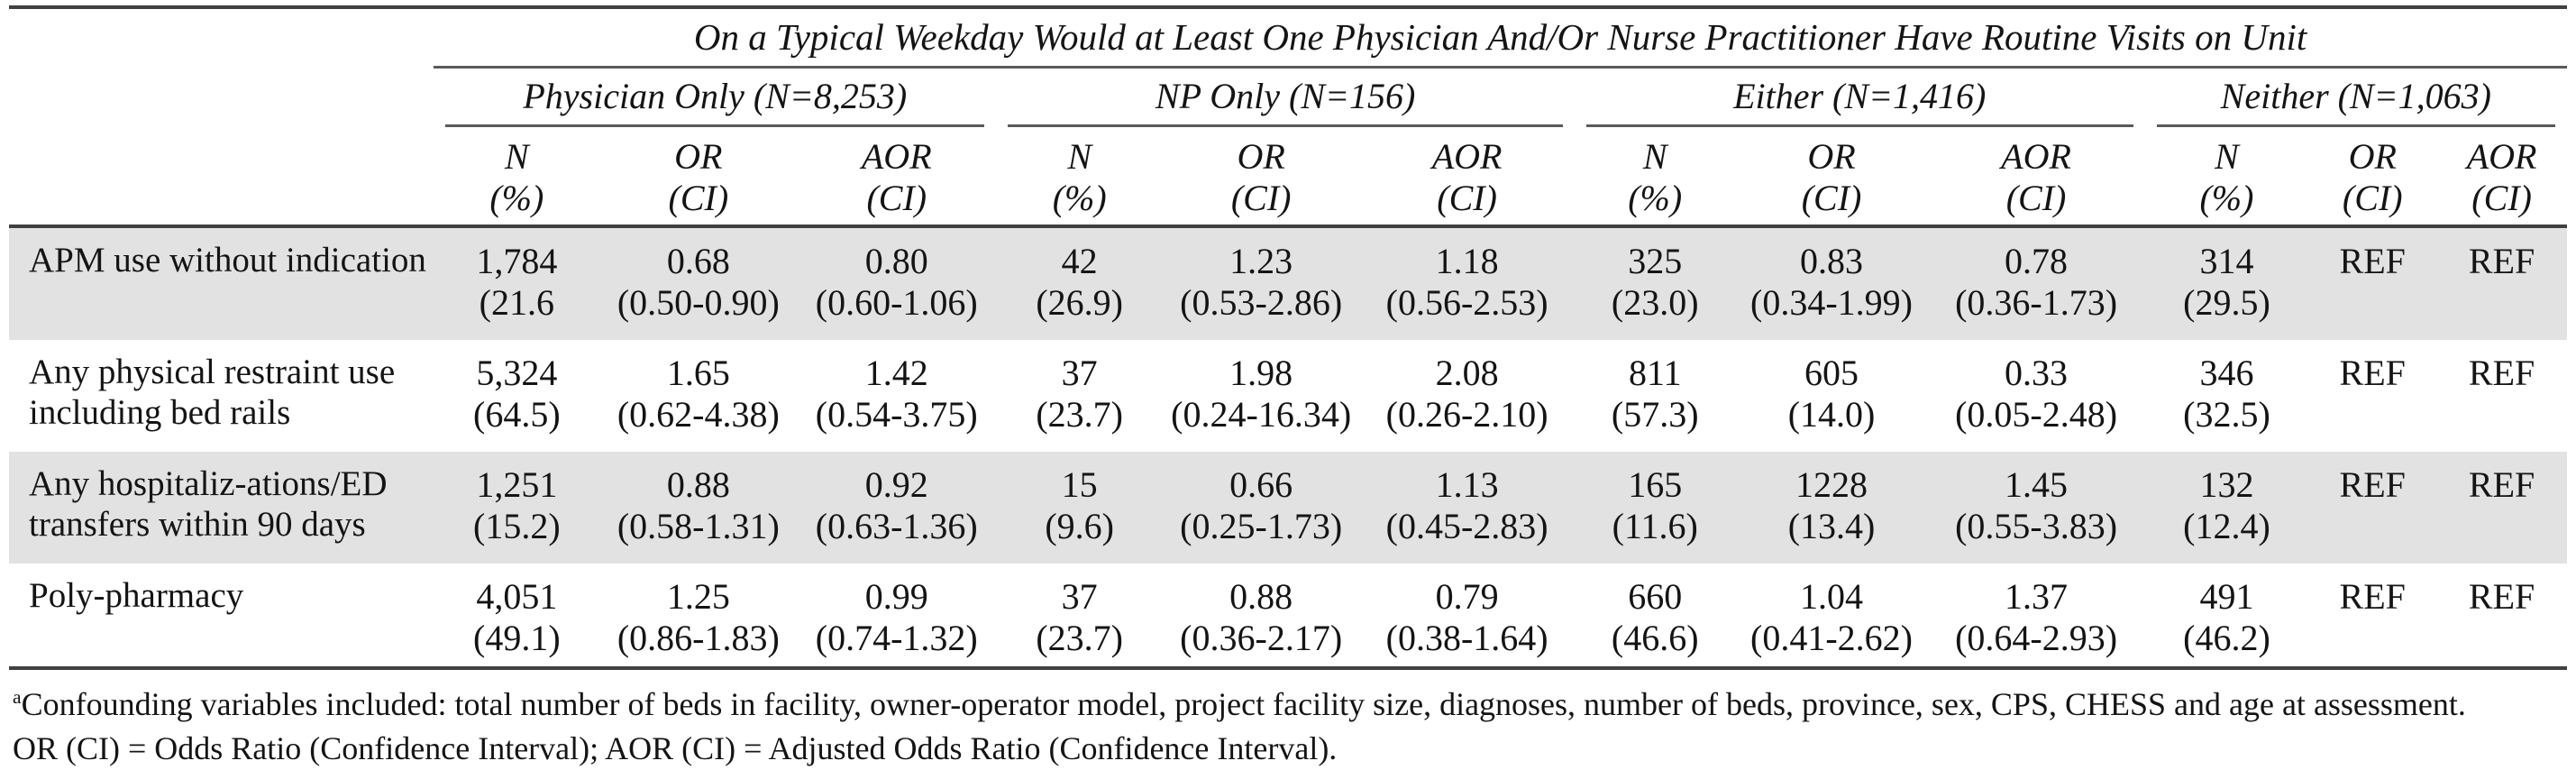 This screenshot has width=2576, height=770. I want to click on spanning-header-blank, so click(221, 37).